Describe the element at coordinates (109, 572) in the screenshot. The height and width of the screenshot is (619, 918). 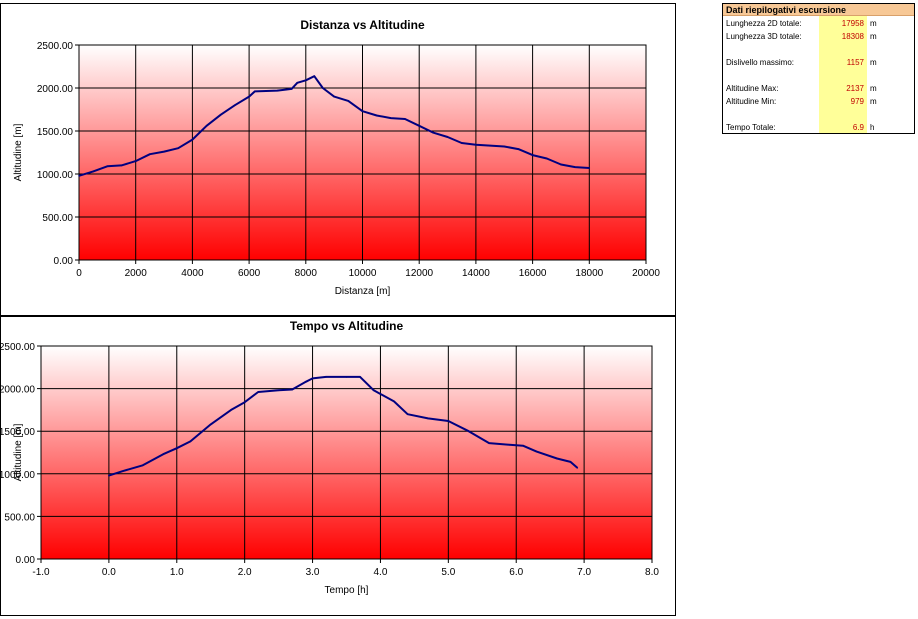
I see `x-tick-label: 0.0` at that location.